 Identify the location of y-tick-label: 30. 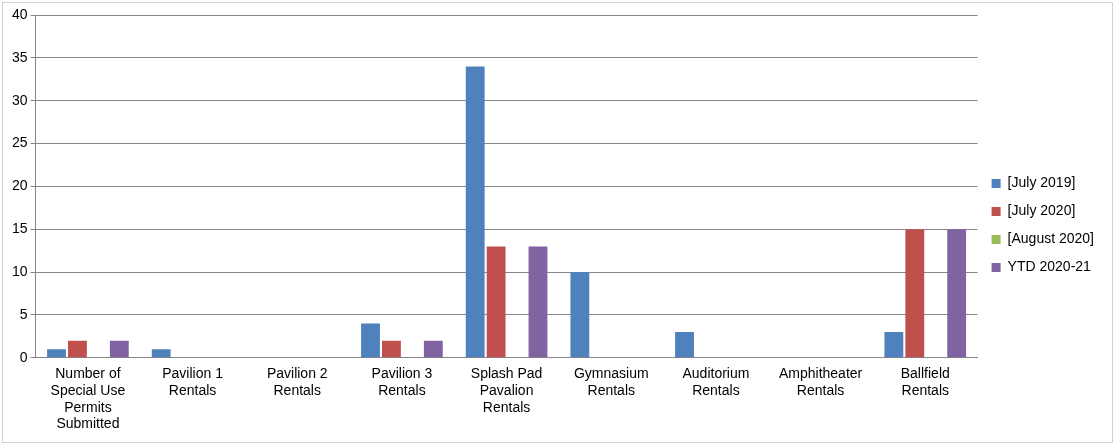
(19, 99).